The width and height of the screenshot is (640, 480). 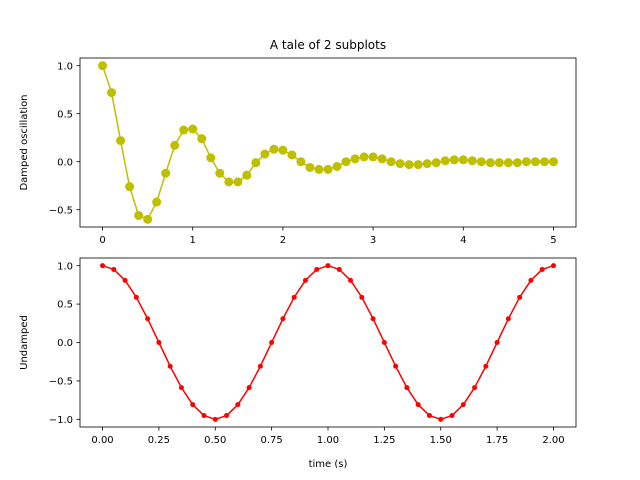 I want to click on bottom-x-tick-label: 0.00, so click(x=102, y=440).